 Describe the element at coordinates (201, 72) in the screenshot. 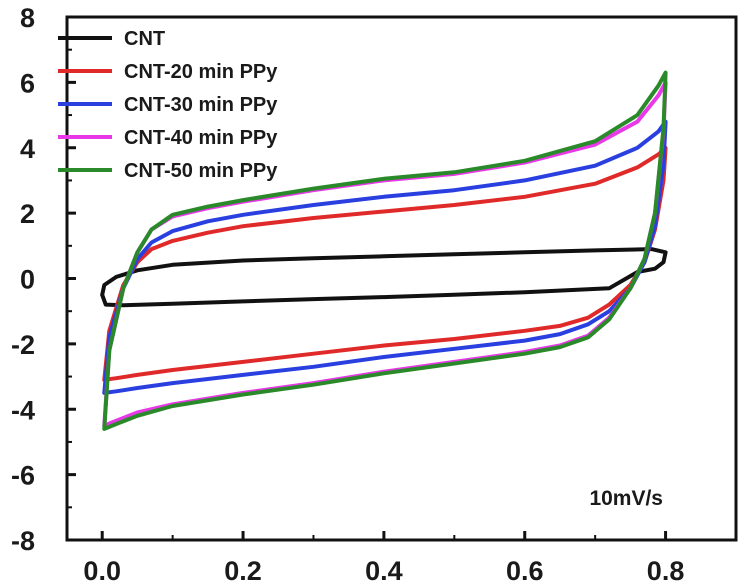

I see `legend-label: CNT-20 min PPy` at that location.